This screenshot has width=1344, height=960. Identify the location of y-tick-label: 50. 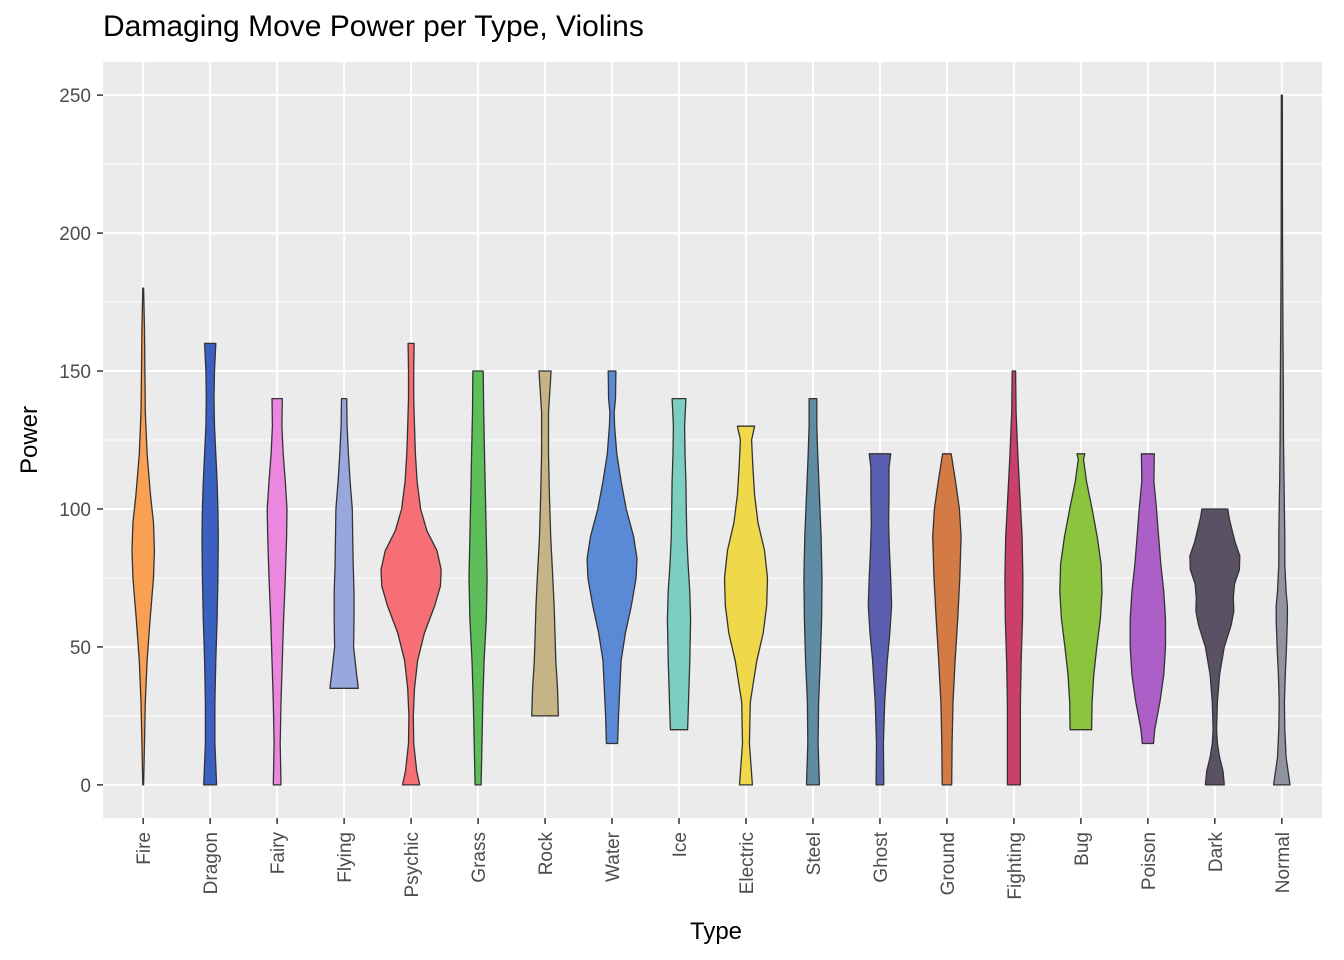
(80, 648).